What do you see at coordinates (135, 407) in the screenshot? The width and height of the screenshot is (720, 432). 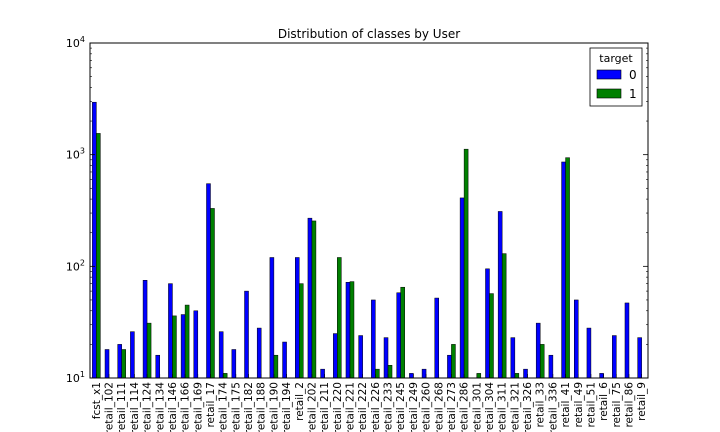 I see `x-tick-label-retail_114: retail_114` at bounding box center [135, 407].